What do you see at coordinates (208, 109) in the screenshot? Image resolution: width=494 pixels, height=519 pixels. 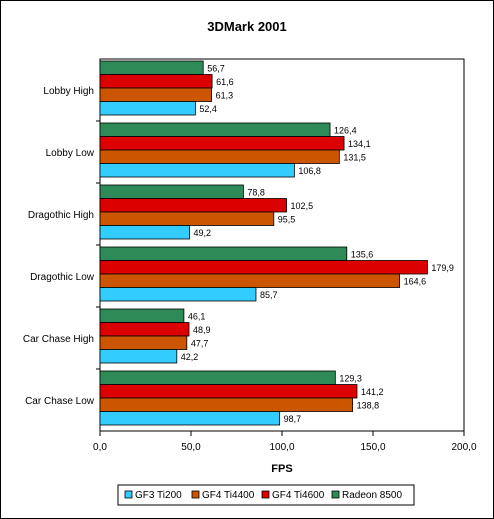 I see `bar-value-label: 52,4` at bounding box center [208, 109].